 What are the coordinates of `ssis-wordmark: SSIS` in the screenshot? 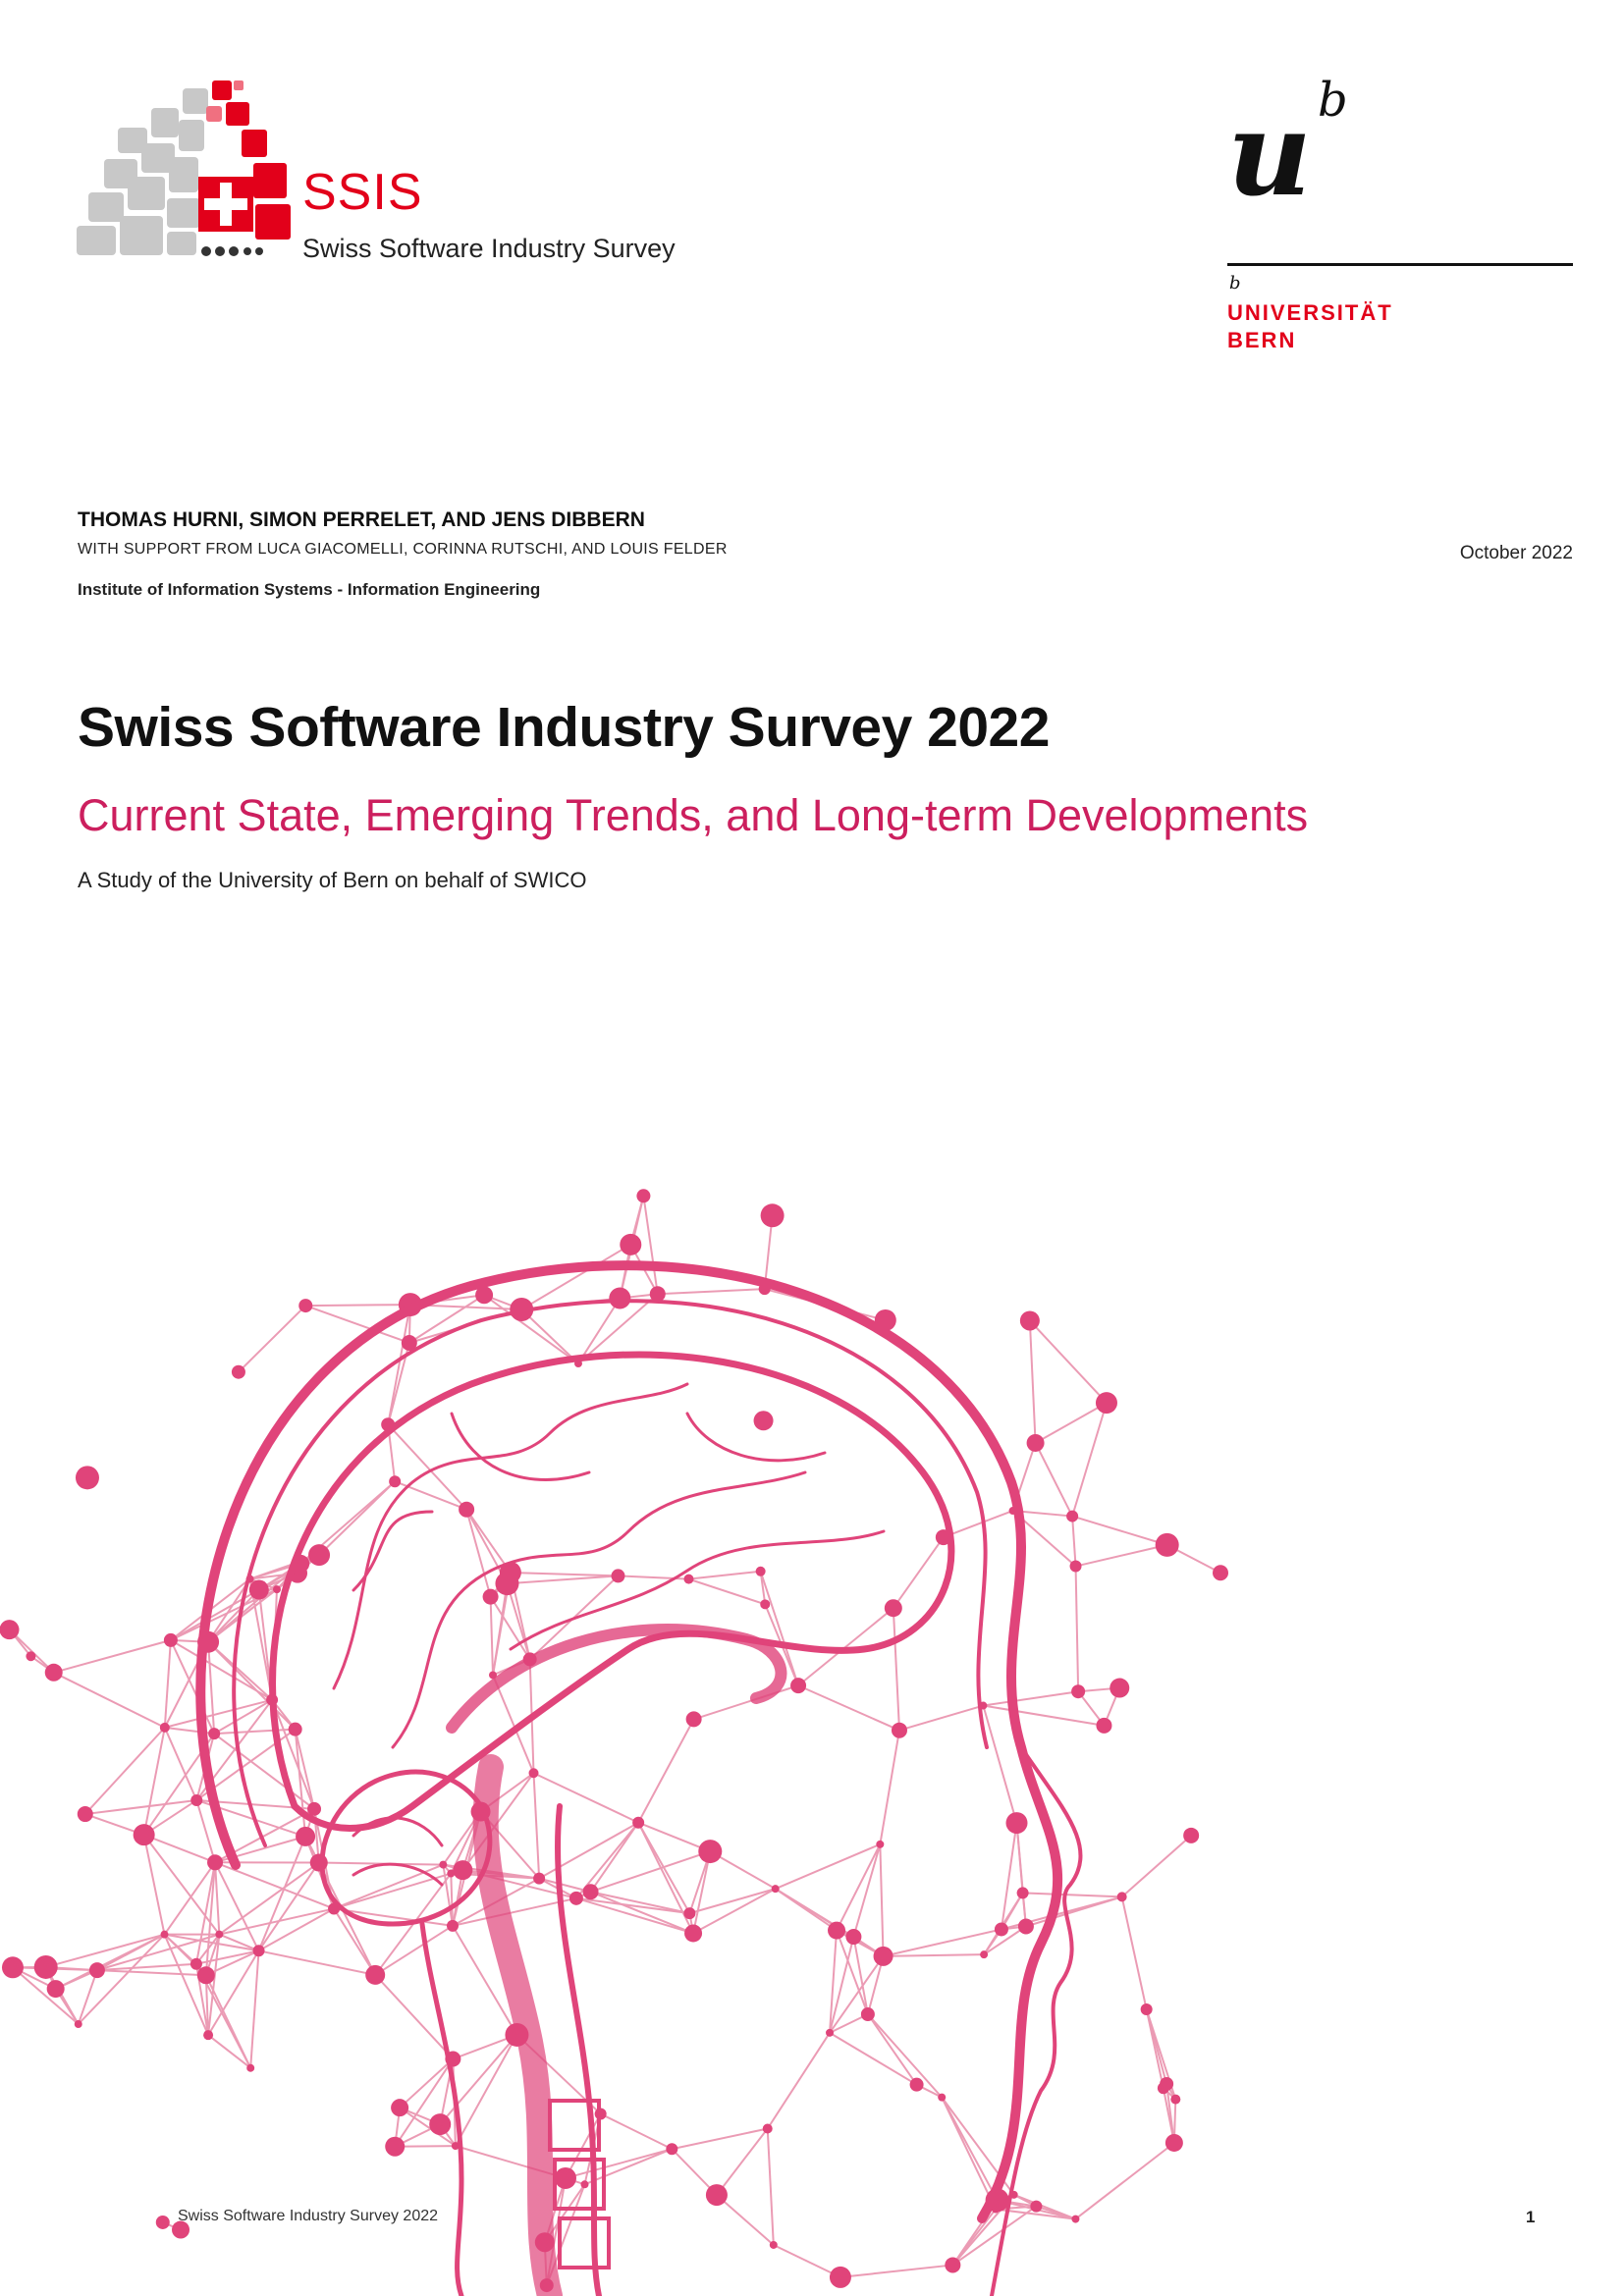 It's located at (362, 192).